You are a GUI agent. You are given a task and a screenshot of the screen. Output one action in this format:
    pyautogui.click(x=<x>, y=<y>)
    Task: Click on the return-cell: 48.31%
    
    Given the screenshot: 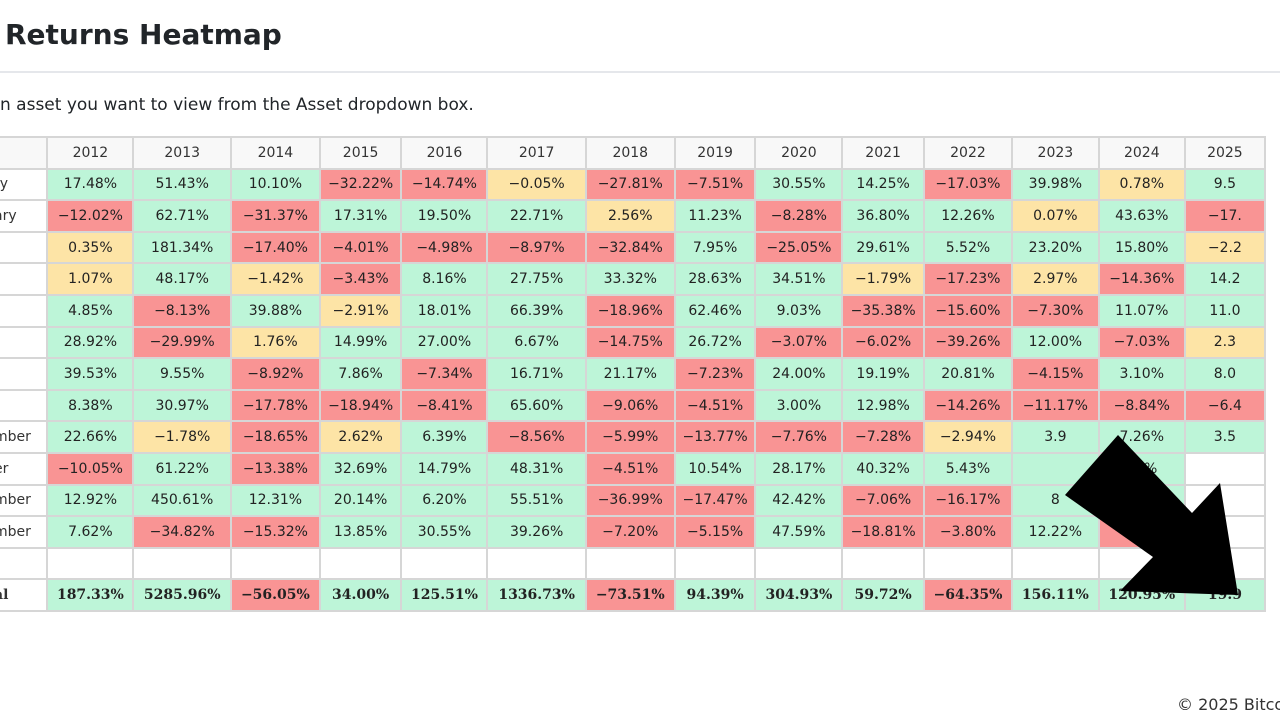 What is the action you would take?
    pyautogui.click(x=536, y=468)
    